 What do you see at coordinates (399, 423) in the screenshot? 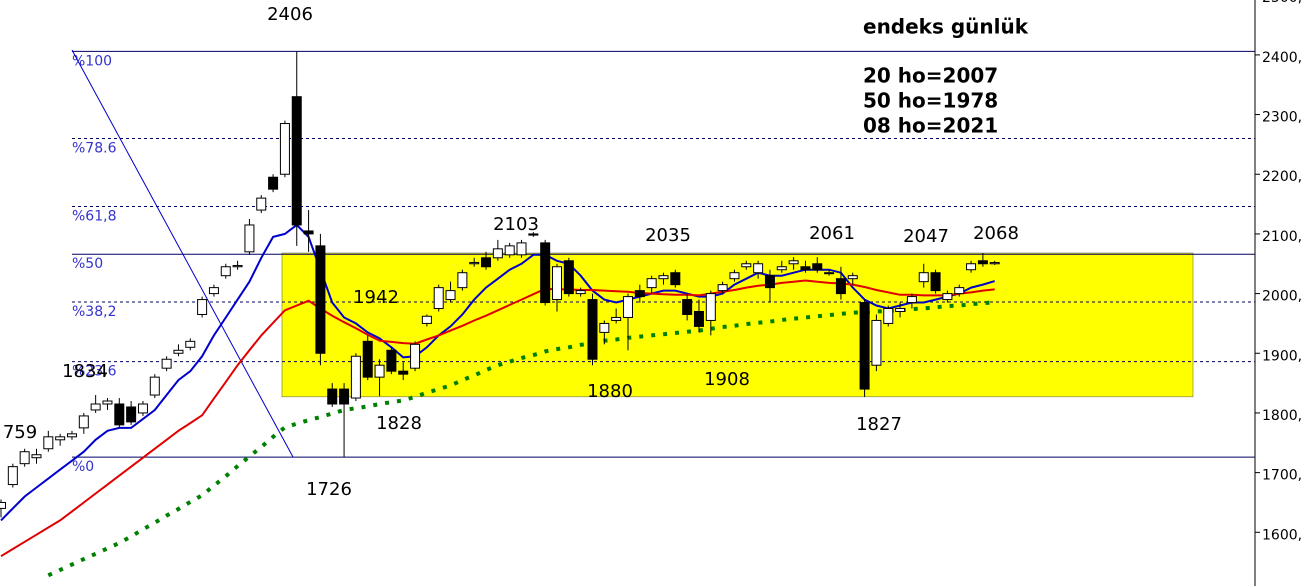
I see `price-annotation: 1828` at bounding box center [399, 423].